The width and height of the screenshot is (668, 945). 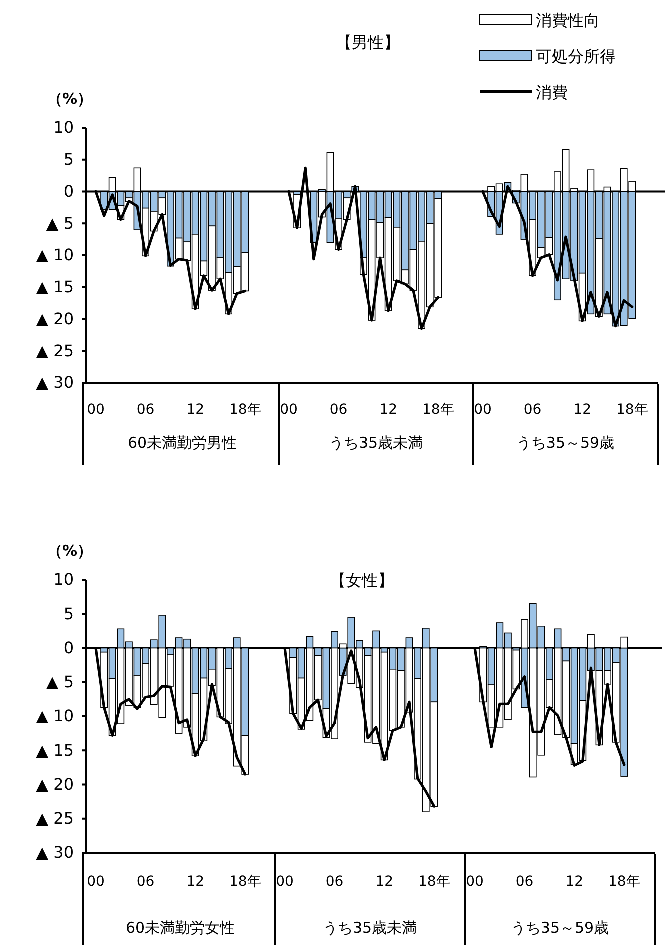 I want to click on legend-label: 消費性向, so click(x=568, y=20).